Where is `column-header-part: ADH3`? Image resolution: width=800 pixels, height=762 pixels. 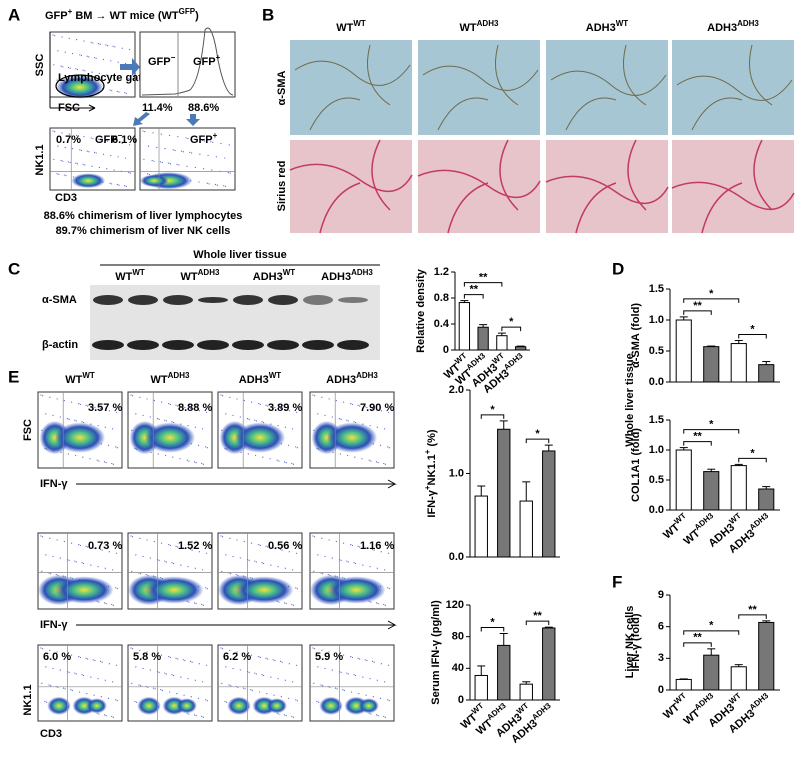 column-header-part: ADH3 is located at coordinates (179, 375).